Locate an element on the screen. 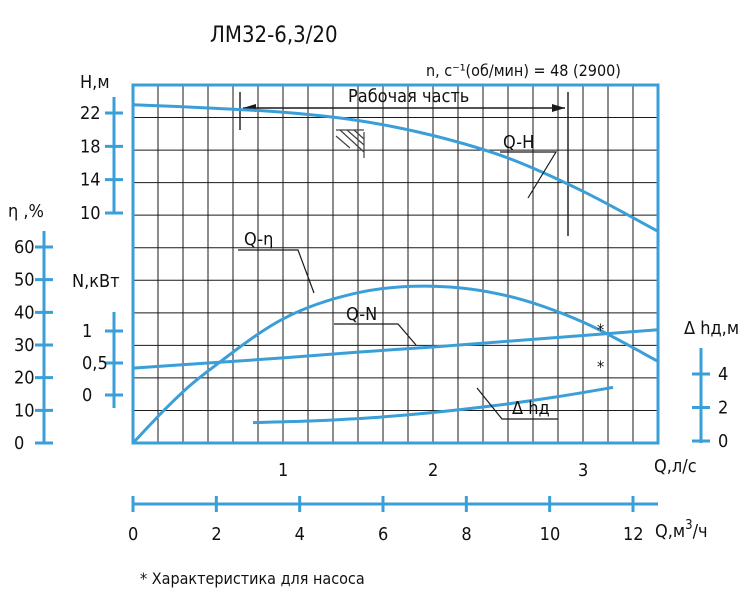  leader-q-eta is located at coordinates (276, 271).